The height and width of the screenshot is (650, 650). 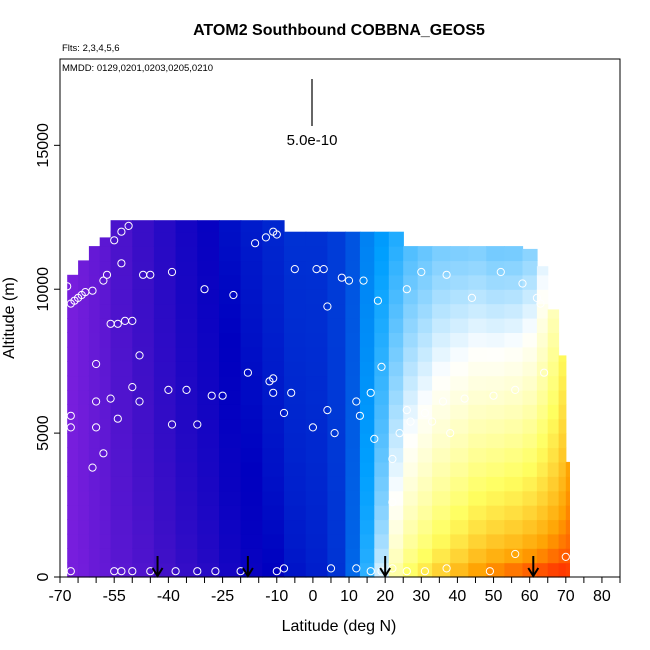 What do you see at coordinates (312, 596) in the screenshot?
I see `x-tick-label: 0` at bounding box center [312, 596].